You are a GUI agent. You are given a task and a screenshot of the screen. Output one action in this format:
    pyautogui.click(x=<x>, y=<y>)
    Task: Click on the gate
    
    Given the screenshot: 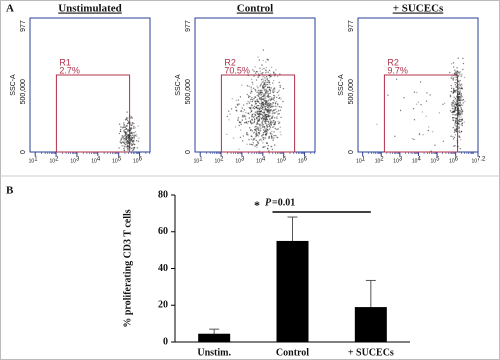 What is the action you would take?
    pyautogui.click(x=93, y=113)
    